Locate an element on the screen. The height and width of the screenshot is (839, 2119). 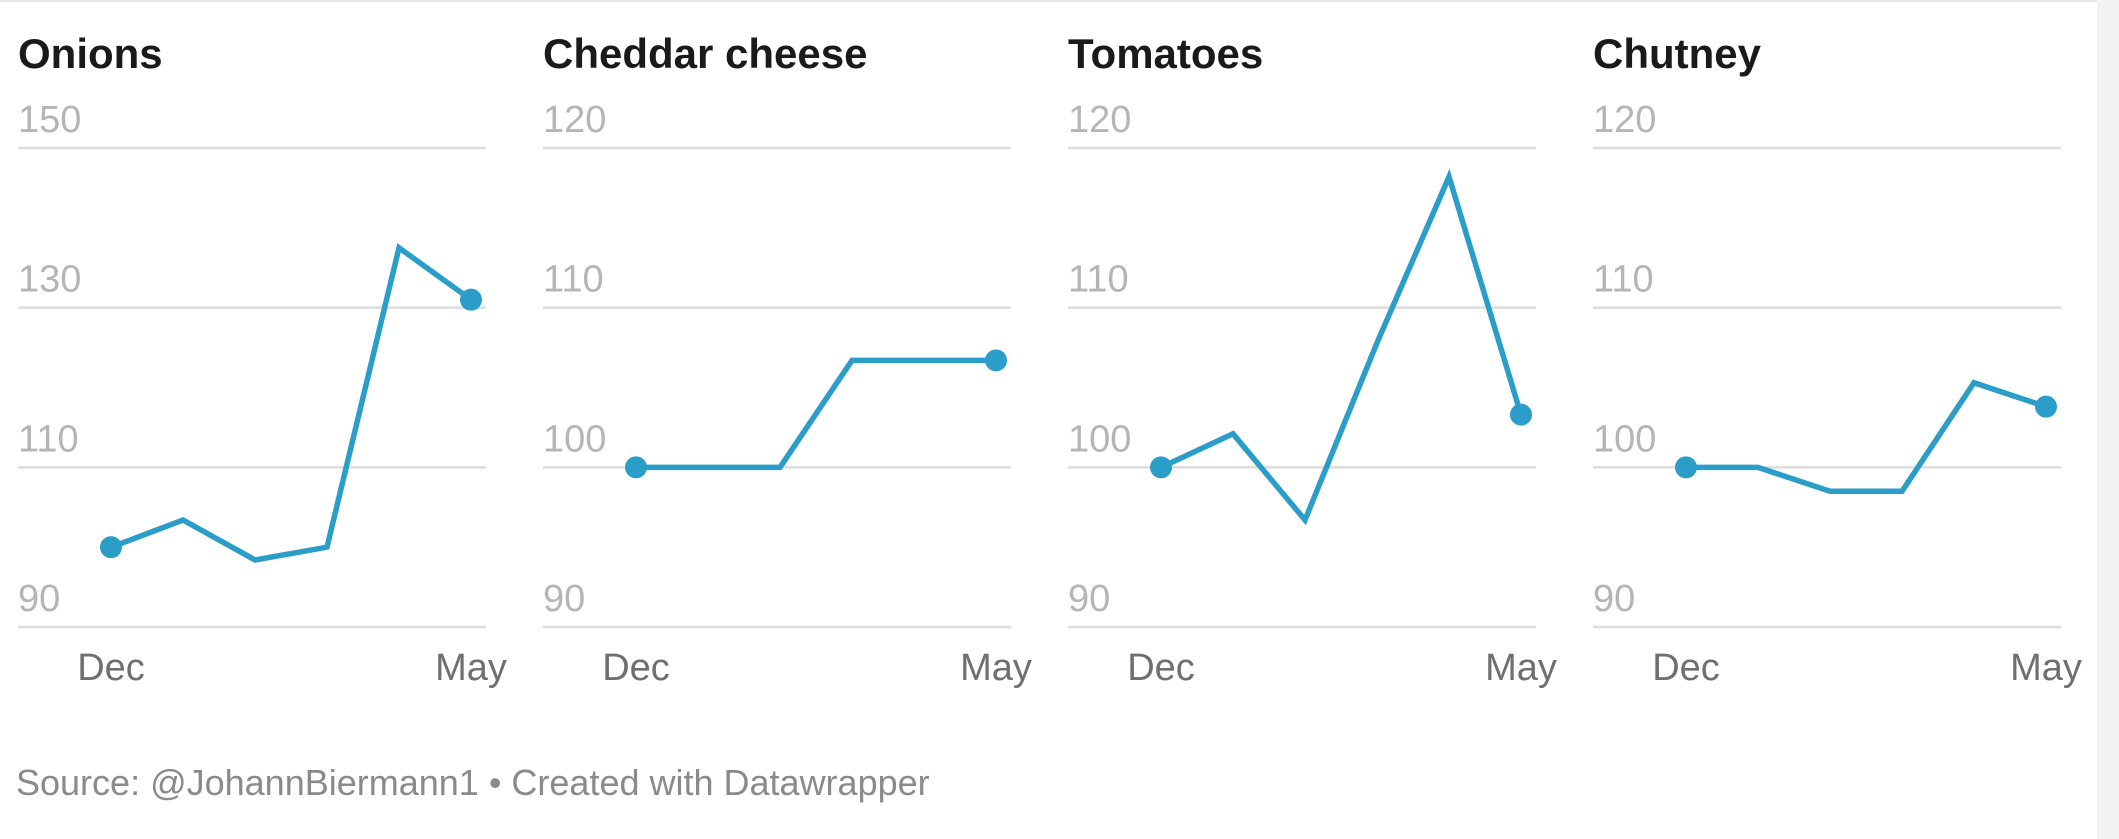
chart-title: Tomatoes is located at coordinates (1166, 53).